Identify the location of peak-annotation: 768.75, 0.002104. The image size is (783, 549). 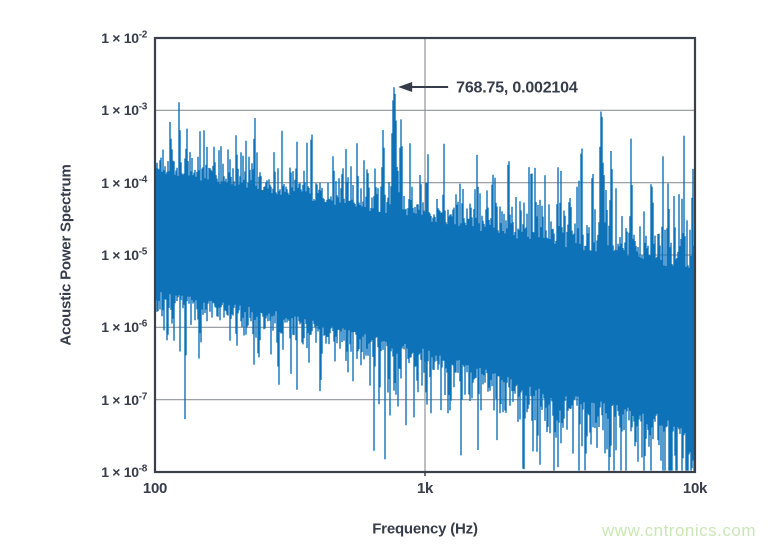
(488, 87).